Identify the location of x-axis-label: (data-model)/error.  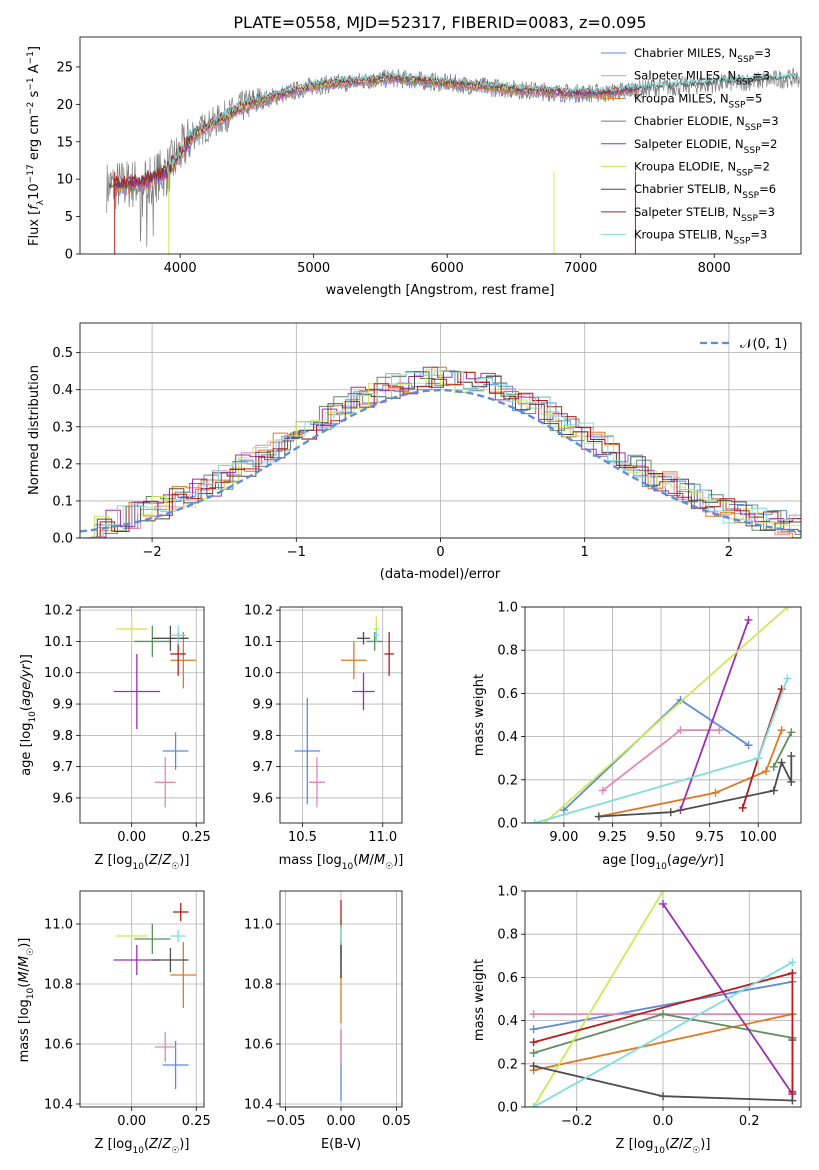
(440, 574).